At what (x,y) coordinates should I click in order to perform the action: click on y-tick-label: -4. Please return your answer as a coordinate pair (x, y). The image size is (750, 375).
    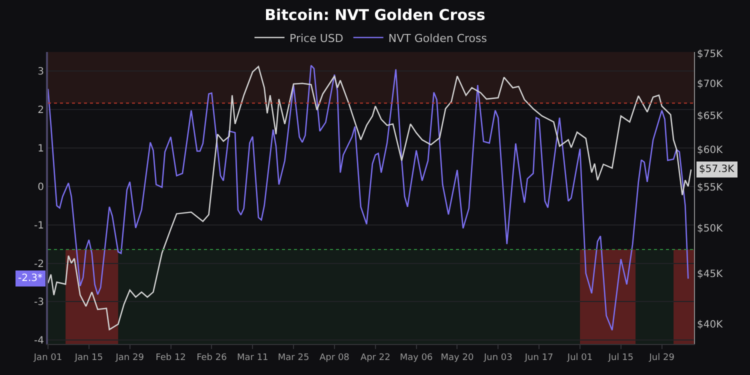
    Looking at the image, I should click on (39, 341).